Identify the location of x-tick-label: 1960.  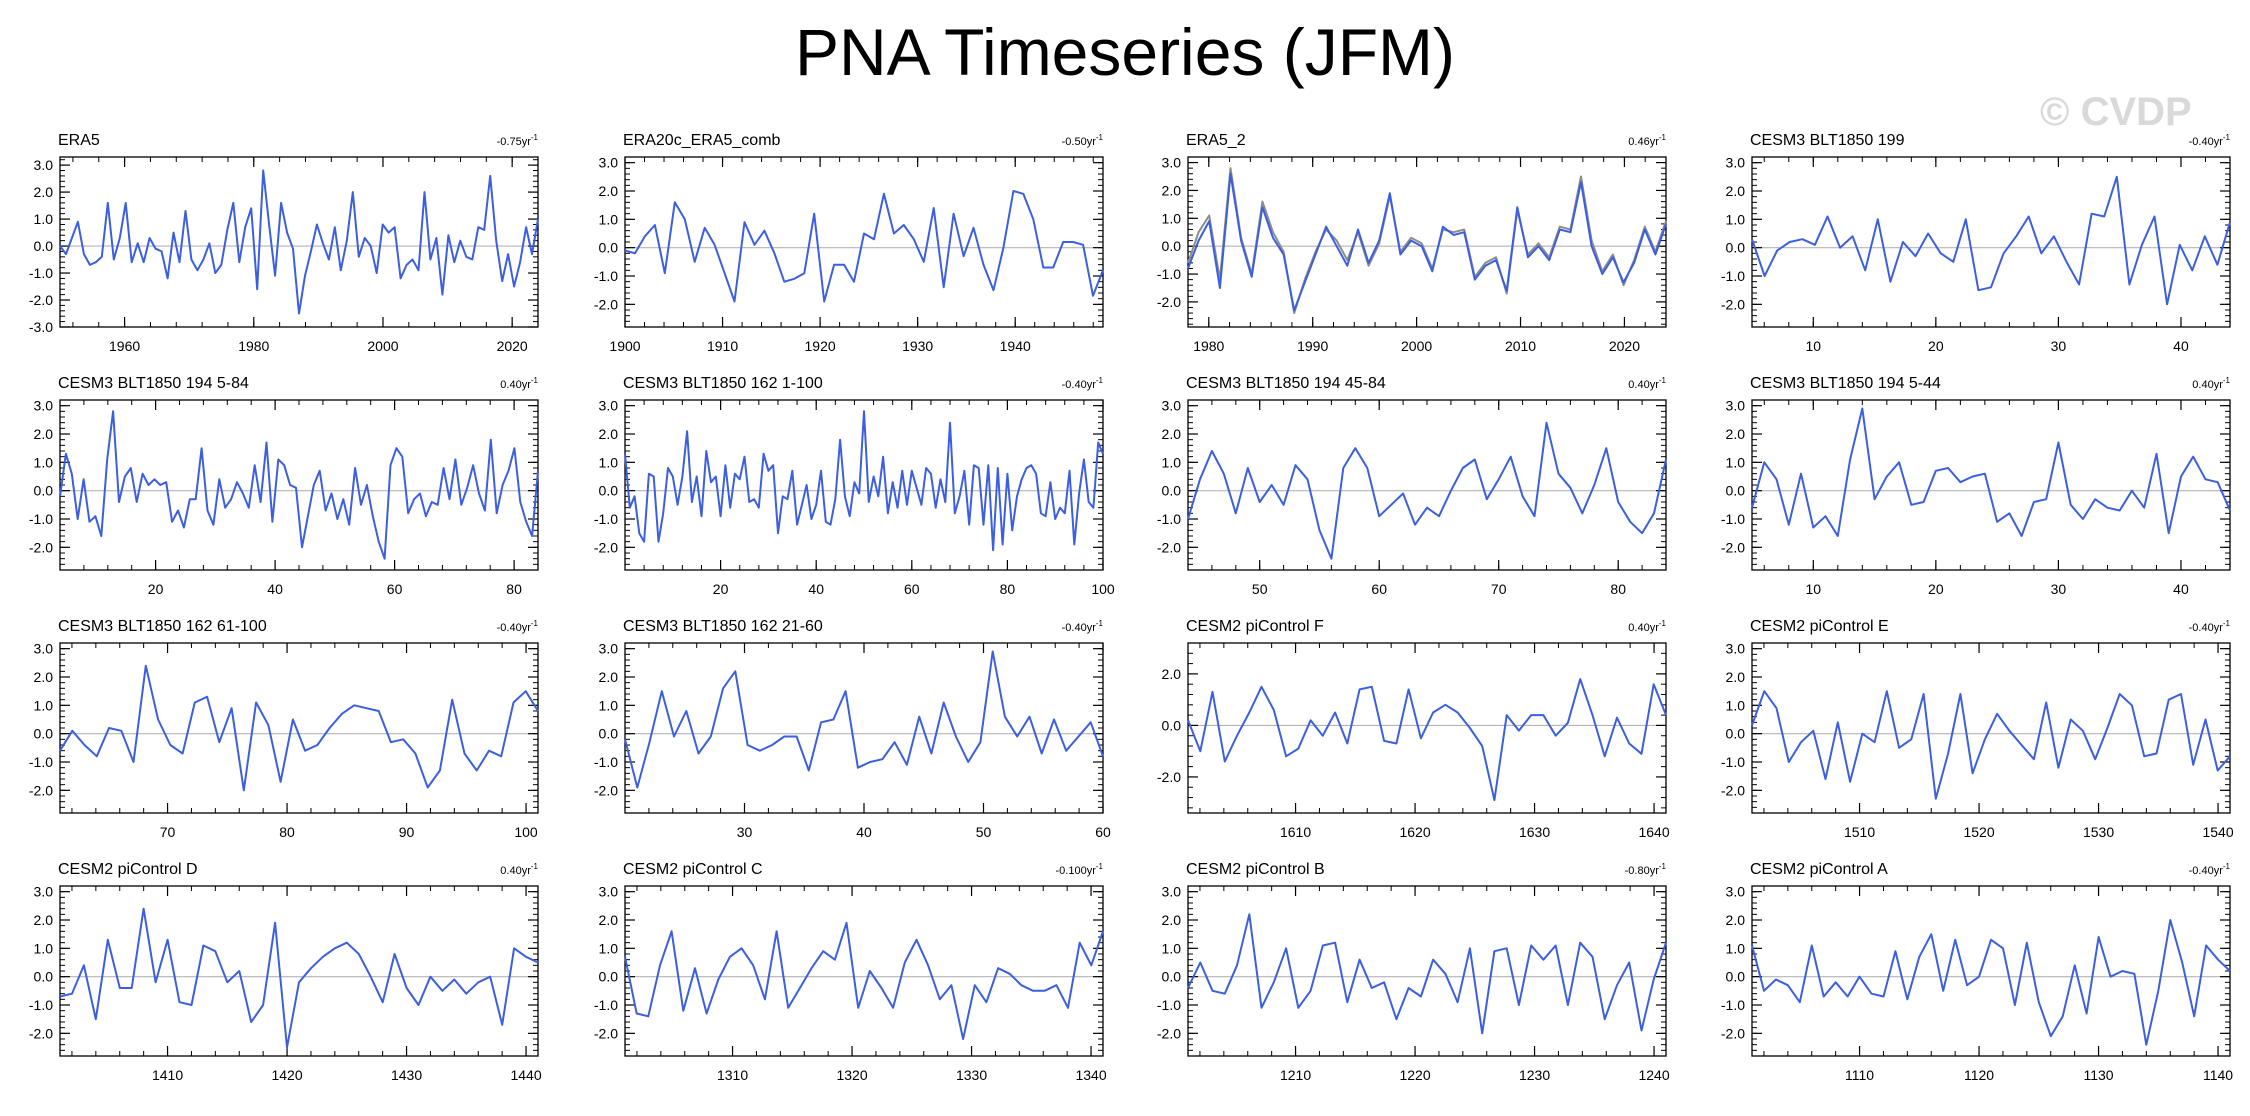
(124, 346).